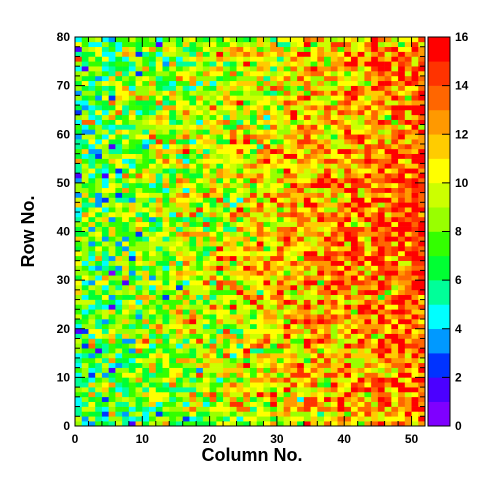 This screenshot has height=500, width=500. Describe the element at coordinates (143, 439) in the screenshot. I see `x-tick-label: 10` at that location.